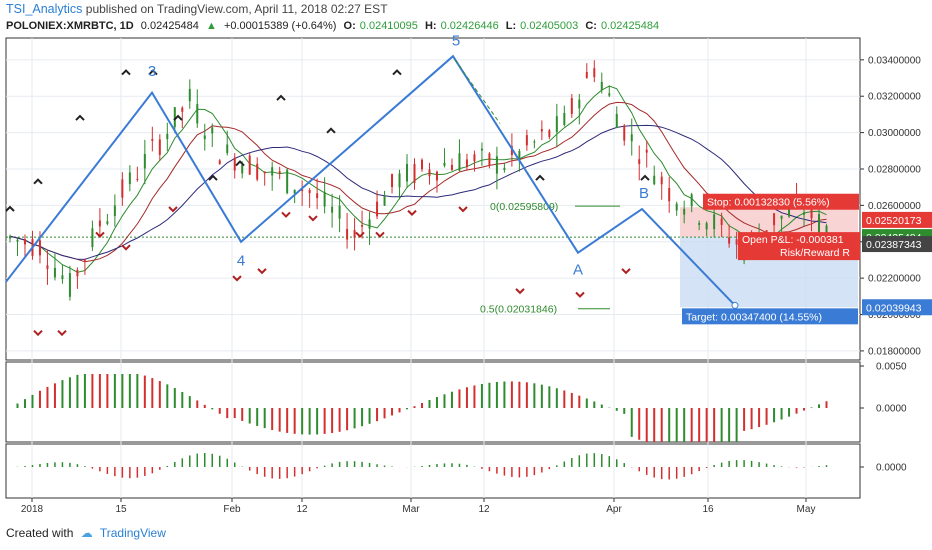 Image resolution: width=932 pixels, height=550 pixels. What do you see at coordinates (897, 244) in the screenshot?
I see `price-tag-close-bg` at bounding box center [897, 244].